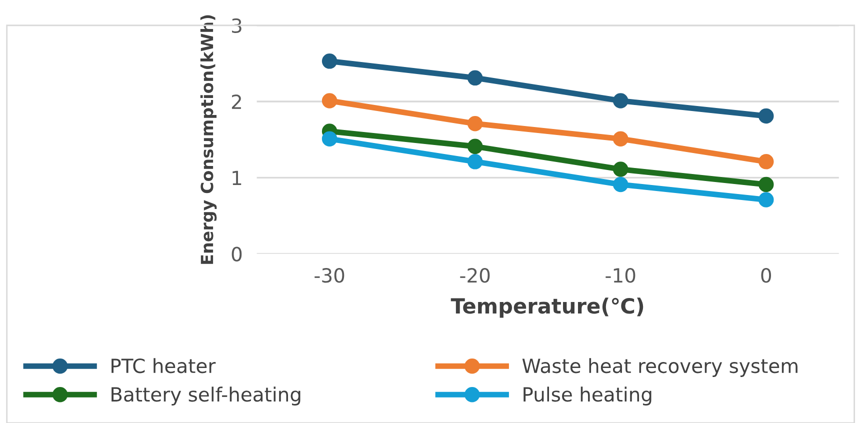 This screenshot has width=856, height=423. What do you see at coordinates (208, 139) in the screenshot?
I see `y-axis-title: Energy Consumption(kWh)` at bounding box center [208, 139].